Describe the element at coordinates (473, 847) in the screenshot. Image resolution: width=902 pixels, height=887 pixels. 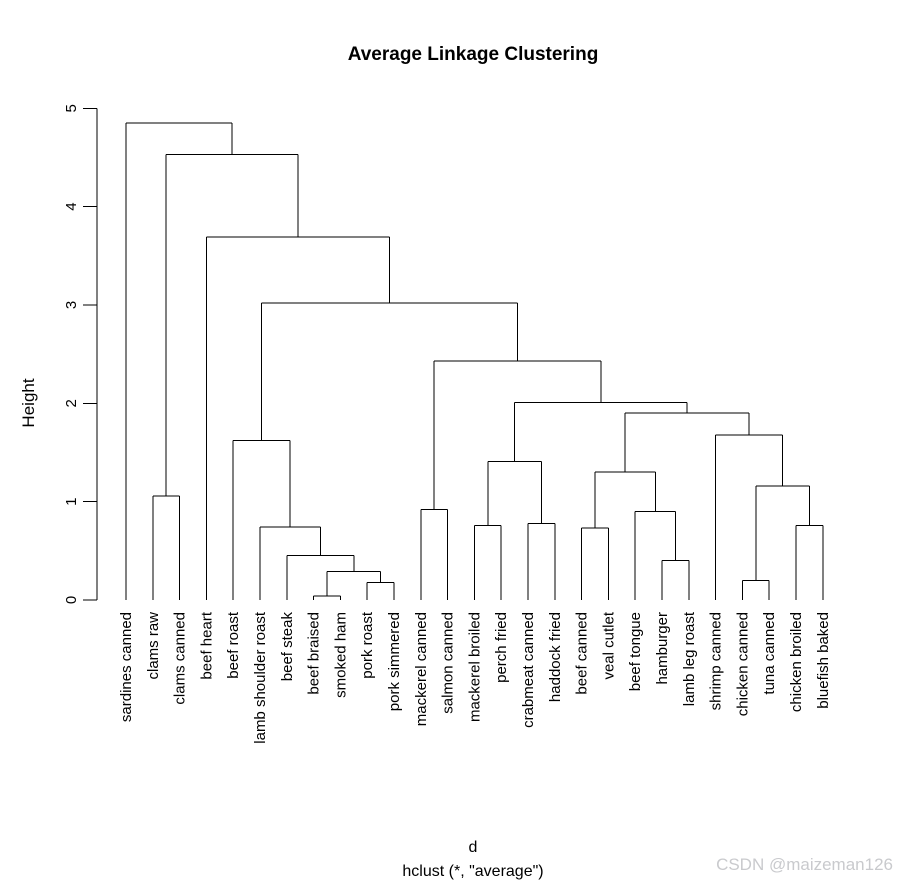
I see `x-axis-label-d: d` at that location.